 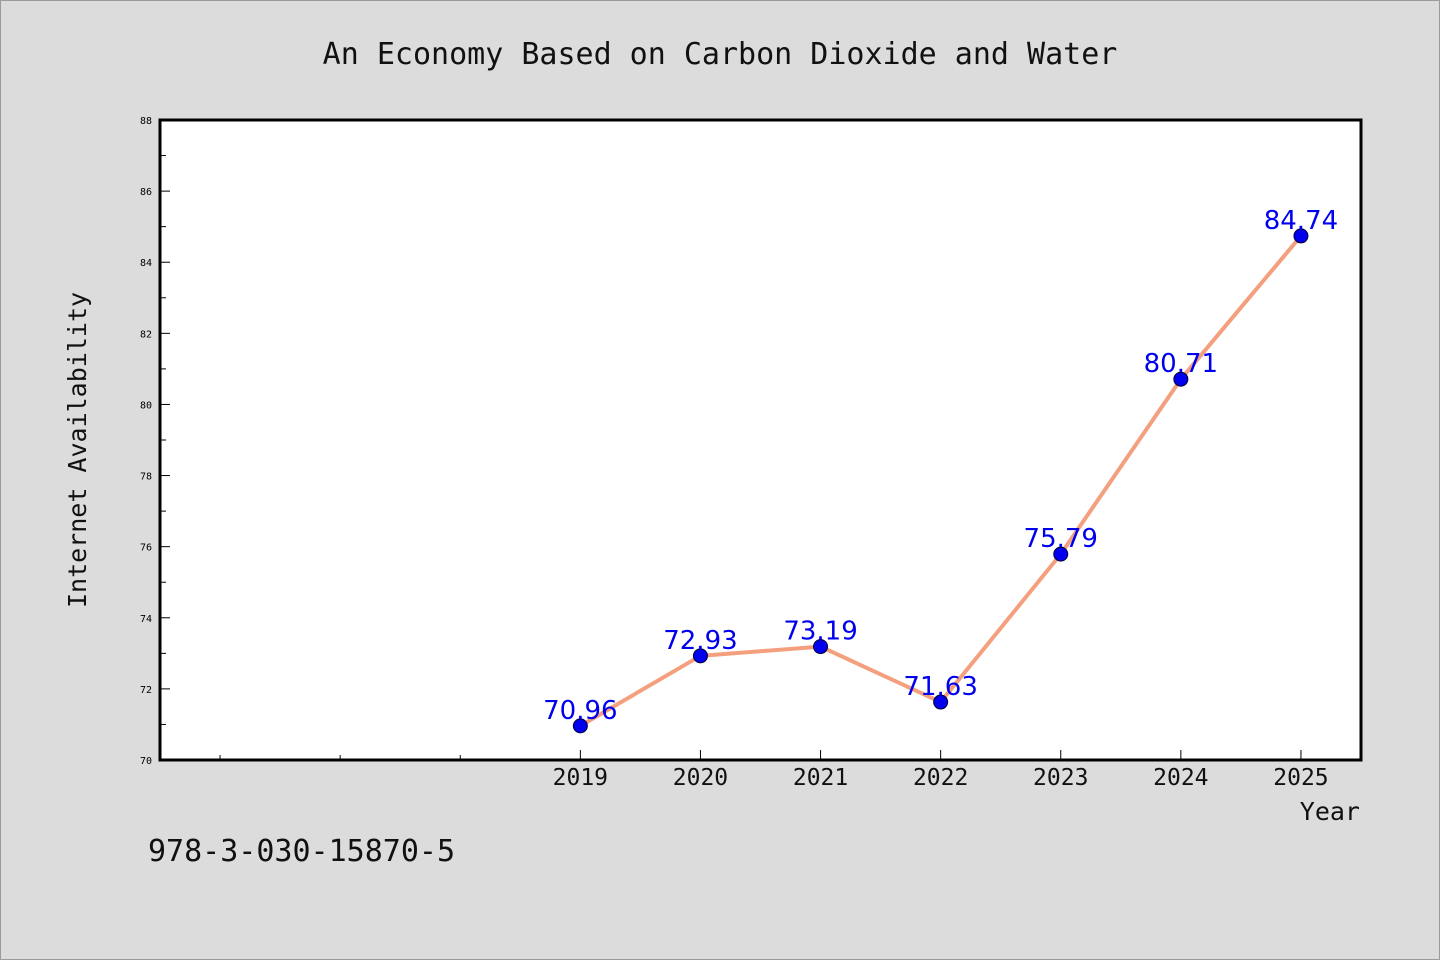 What do you see at coordinates (700, 778) in the screenshot?
I see `x-tick-label: 2020` at bounding box center [700, 778].